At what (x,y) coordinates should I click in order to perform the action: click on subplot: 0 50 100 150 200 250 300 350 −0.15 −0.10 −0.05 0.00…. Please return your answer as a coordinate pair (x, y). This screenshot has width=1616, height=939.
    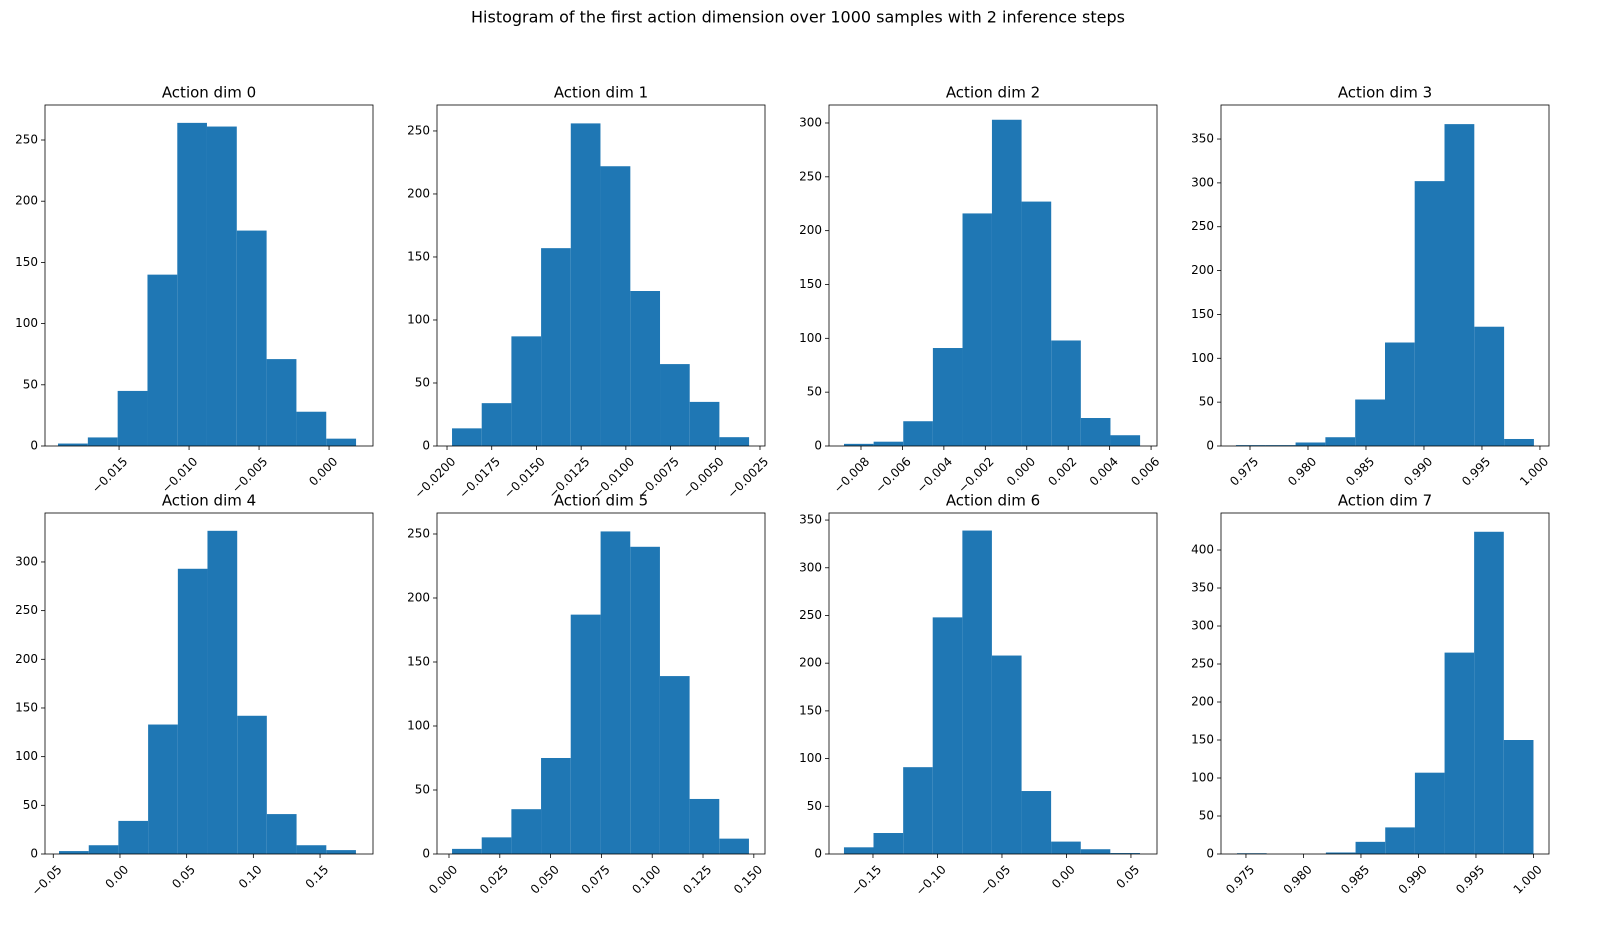
    Looking at the image, I should click on (978, 695).